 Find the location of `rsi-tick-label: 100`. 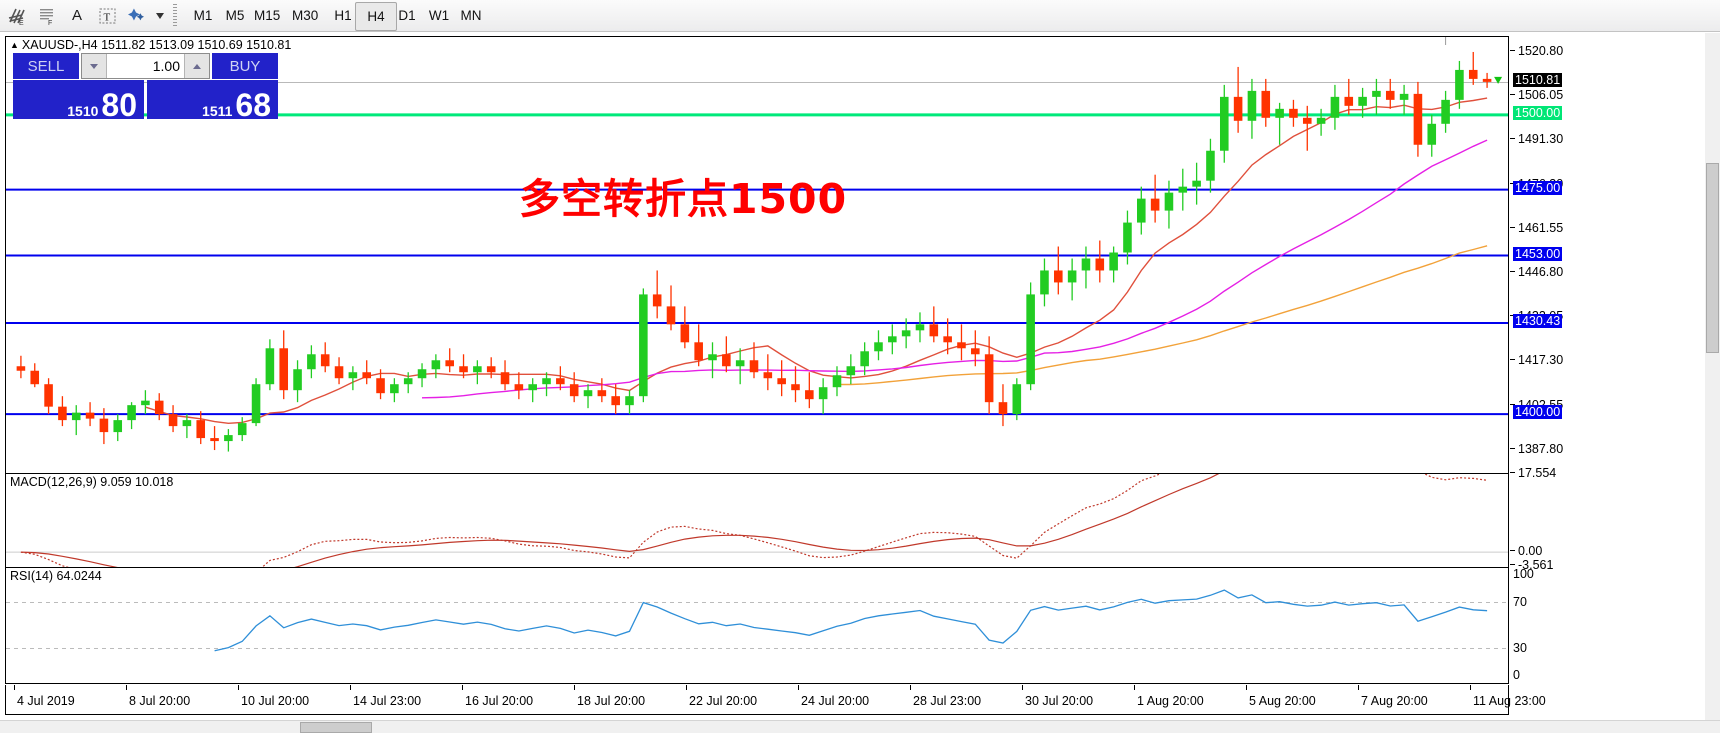

rsi-tick-label: 100 is located at coordinates (1523, 574).